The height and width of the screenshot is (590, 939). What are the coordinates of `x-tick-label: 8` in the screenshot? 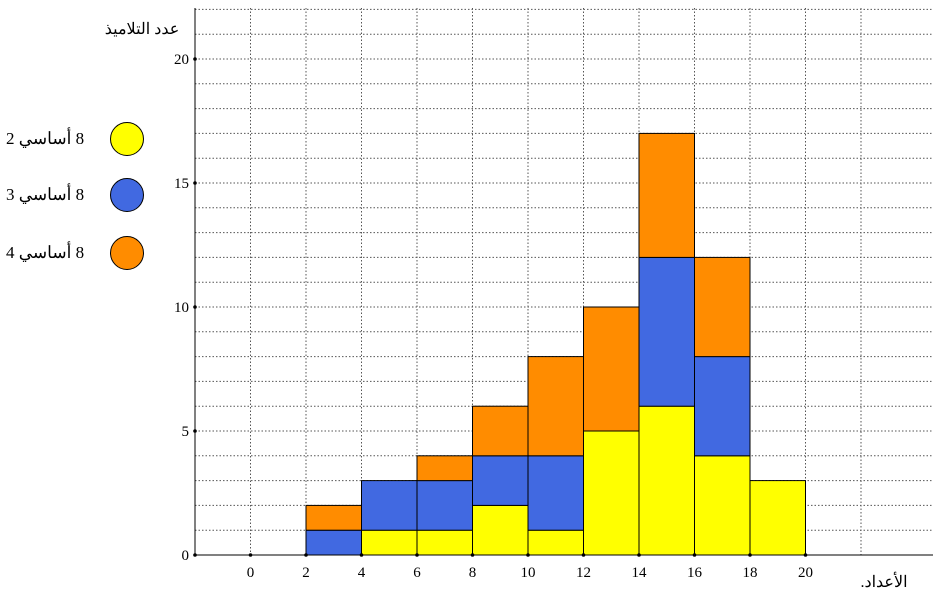 It's located at (473, 573).